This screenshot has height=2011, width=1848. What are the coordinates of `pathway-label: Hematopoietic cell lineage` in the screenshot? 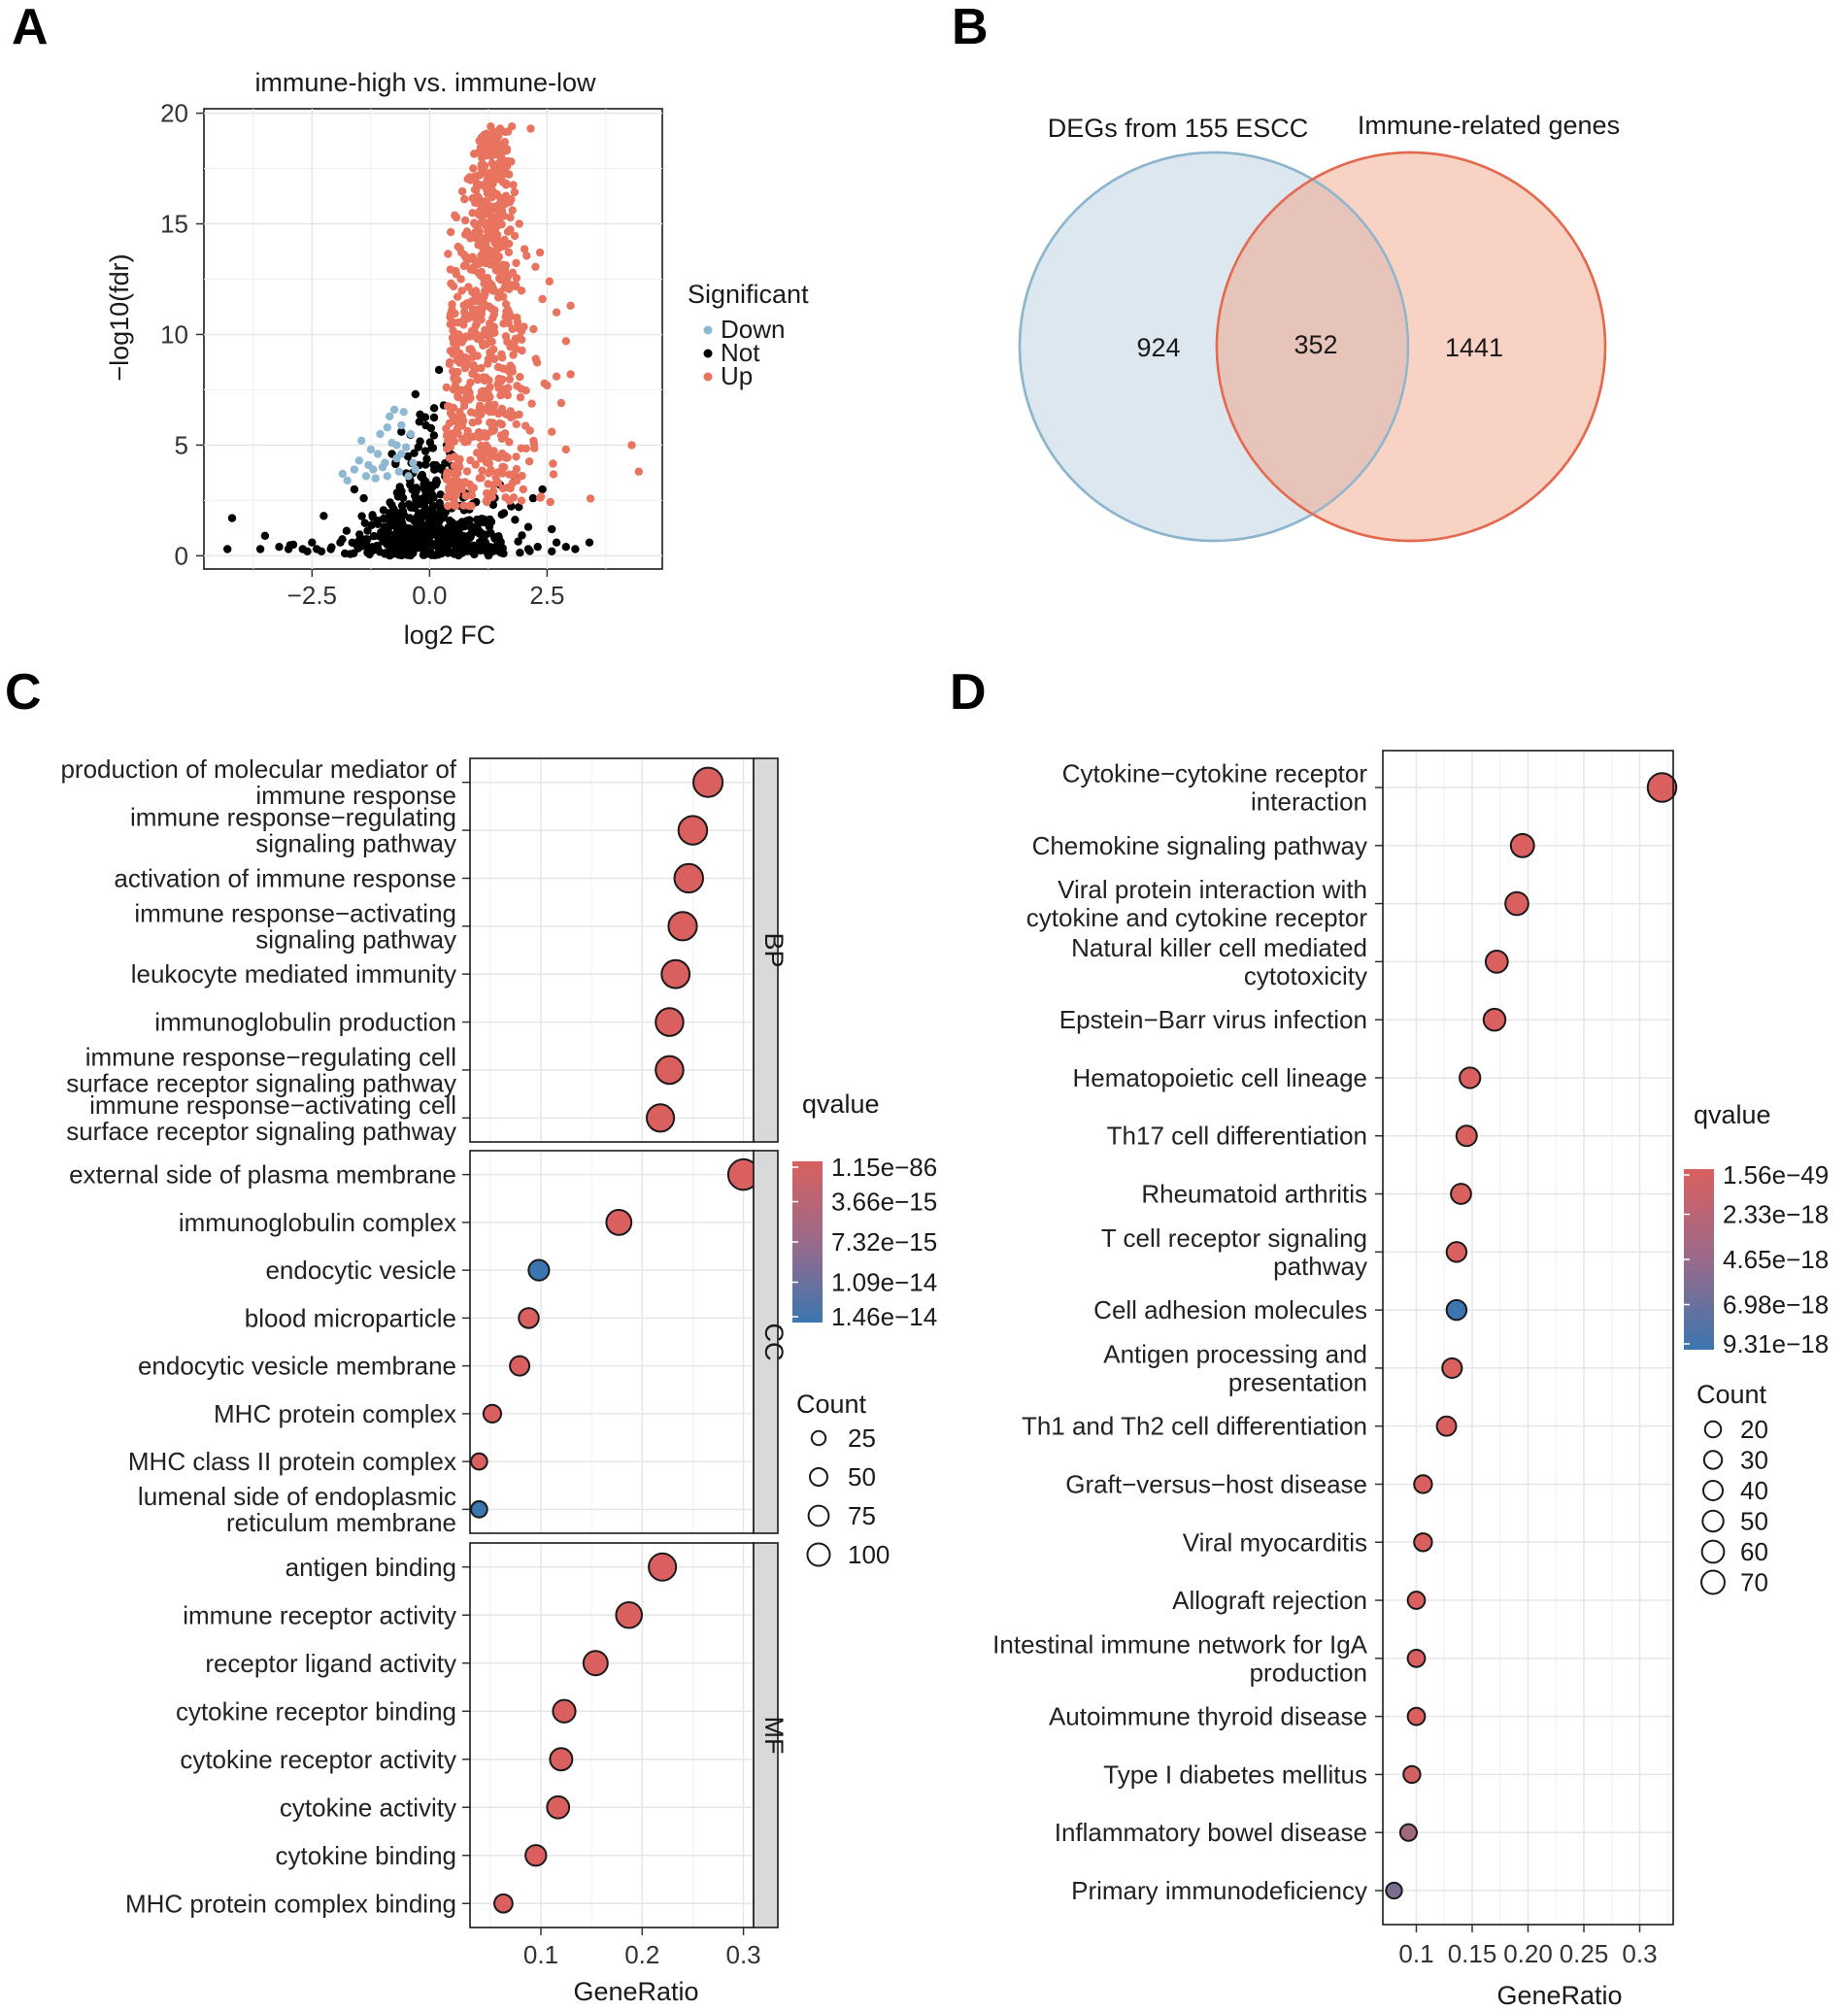 It's located at (1219, 1077).